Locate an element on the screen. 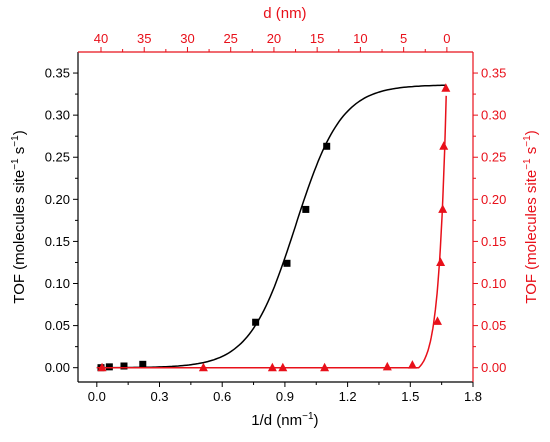 The width and height of the screenshot is (550, 442). top-tick-label: 20 is located at coordinates (274, 38).